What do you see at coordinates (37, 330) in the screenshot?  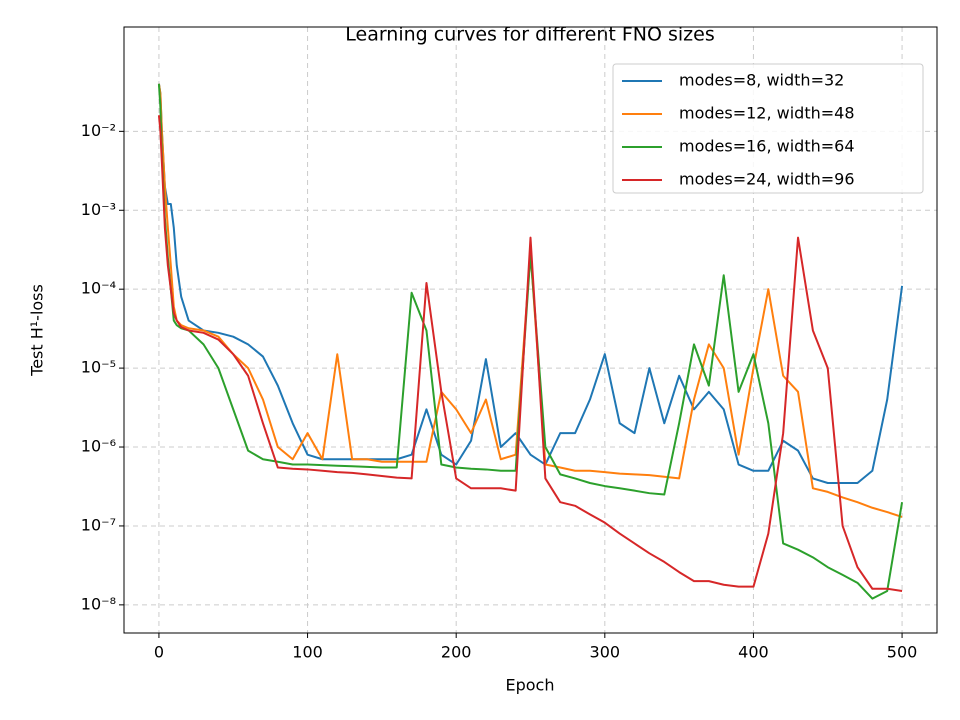 I see `y-axis-label: Test H¹-loss` at bounding box center [37, 330].